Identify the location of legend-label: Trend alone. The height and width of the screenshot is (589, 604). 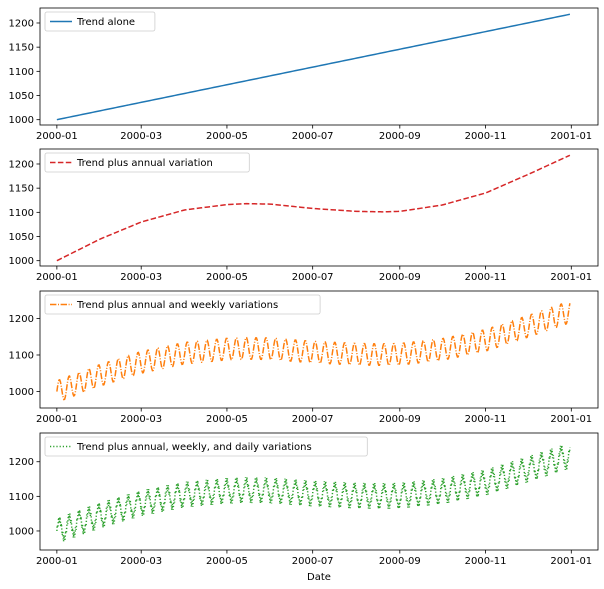
(105, 22).